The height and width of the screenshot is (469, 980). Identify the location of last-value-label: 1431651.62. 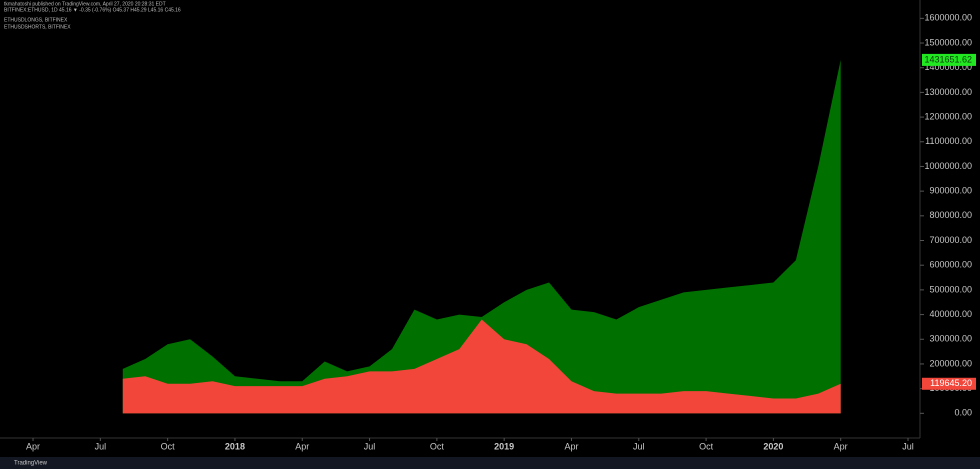
(948, 59).